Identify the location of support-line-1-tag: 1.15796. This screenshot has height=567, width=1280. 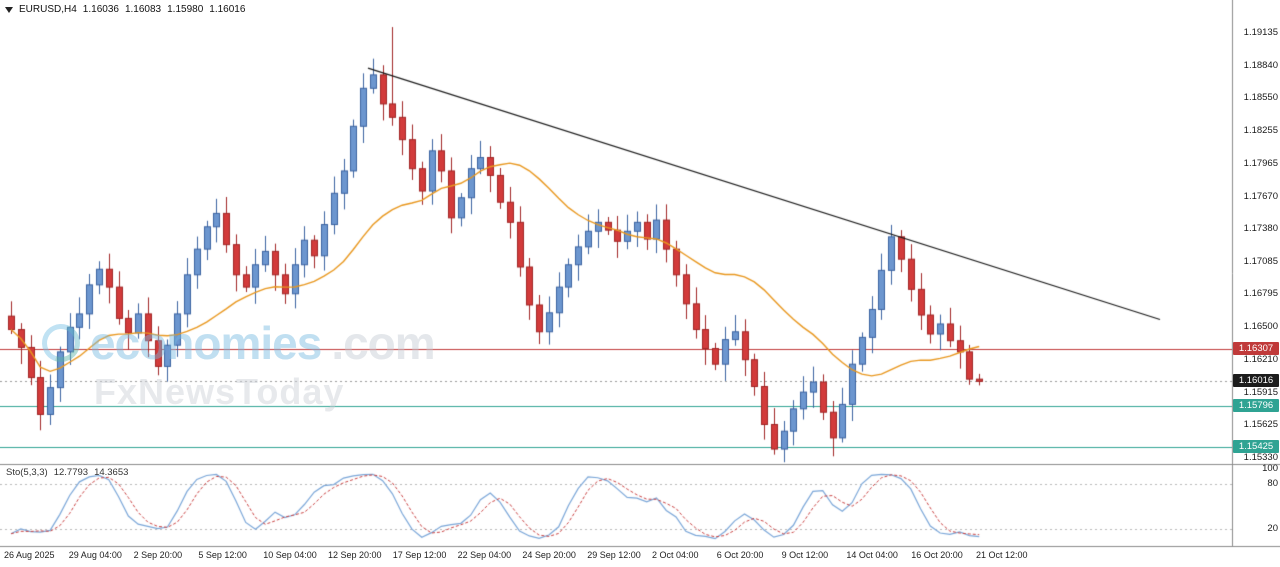
(1256, 405).